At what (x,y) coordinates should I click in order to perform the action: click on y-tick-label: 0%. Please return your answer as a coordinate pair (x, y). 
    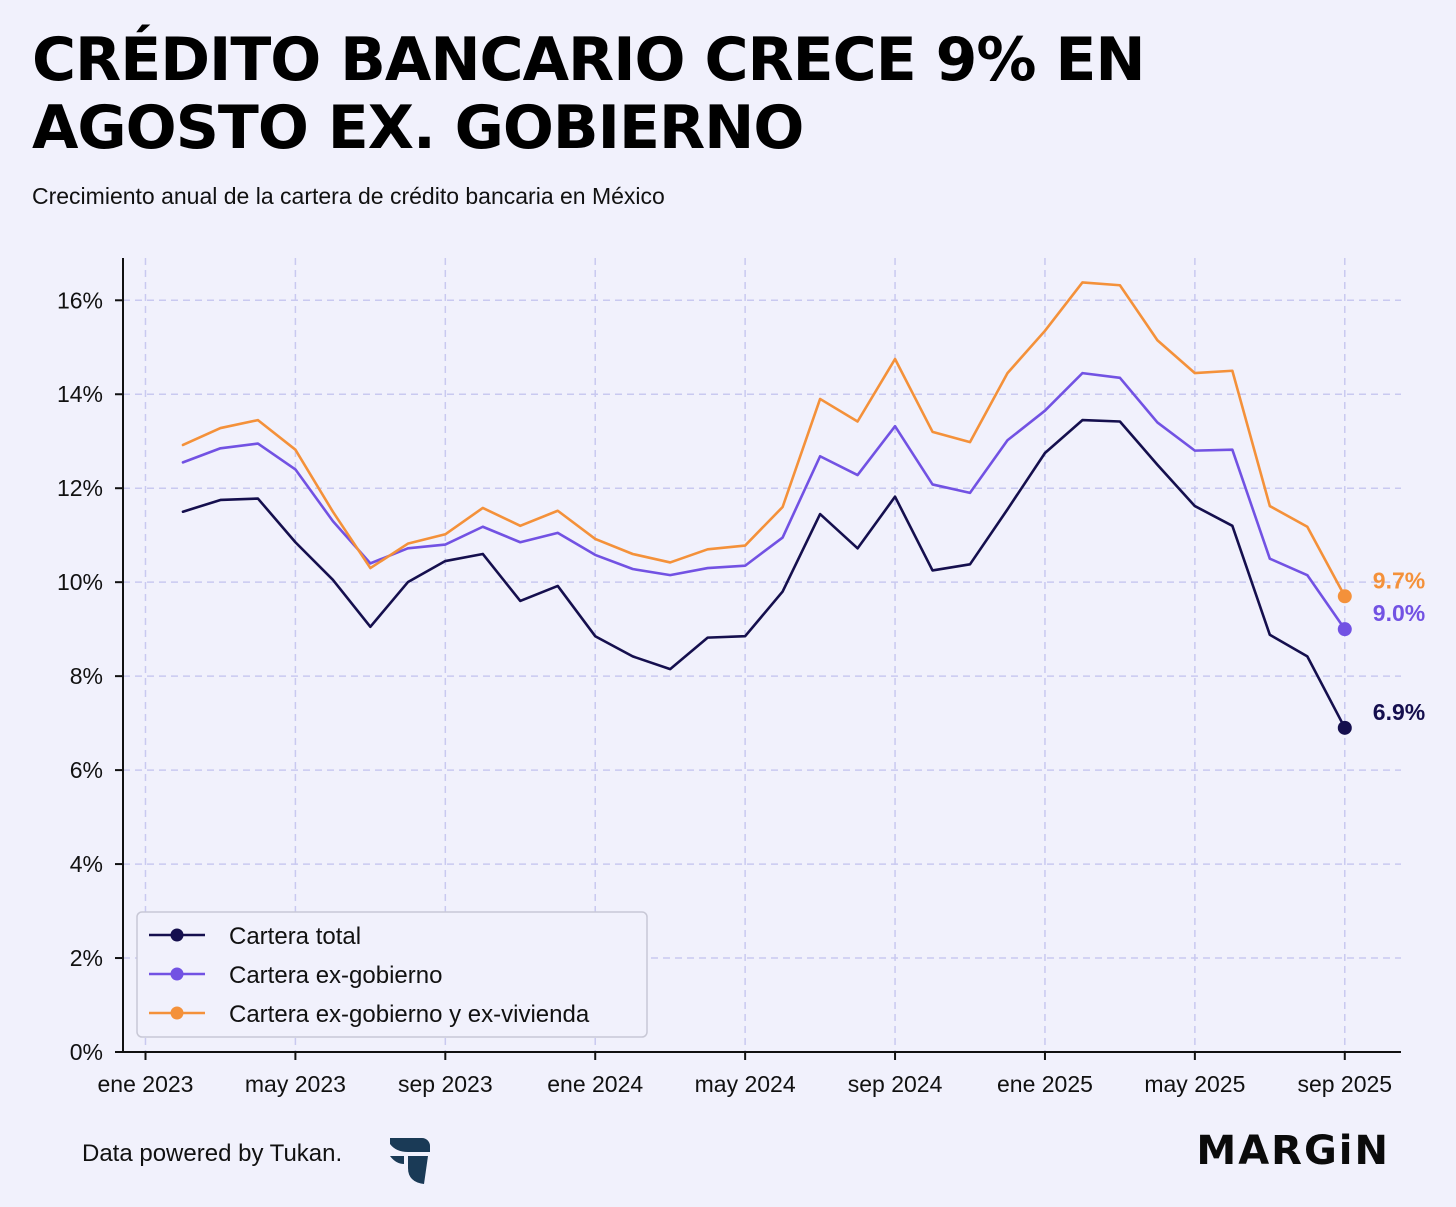
    Looking at the image, I should click on (86, 1052).